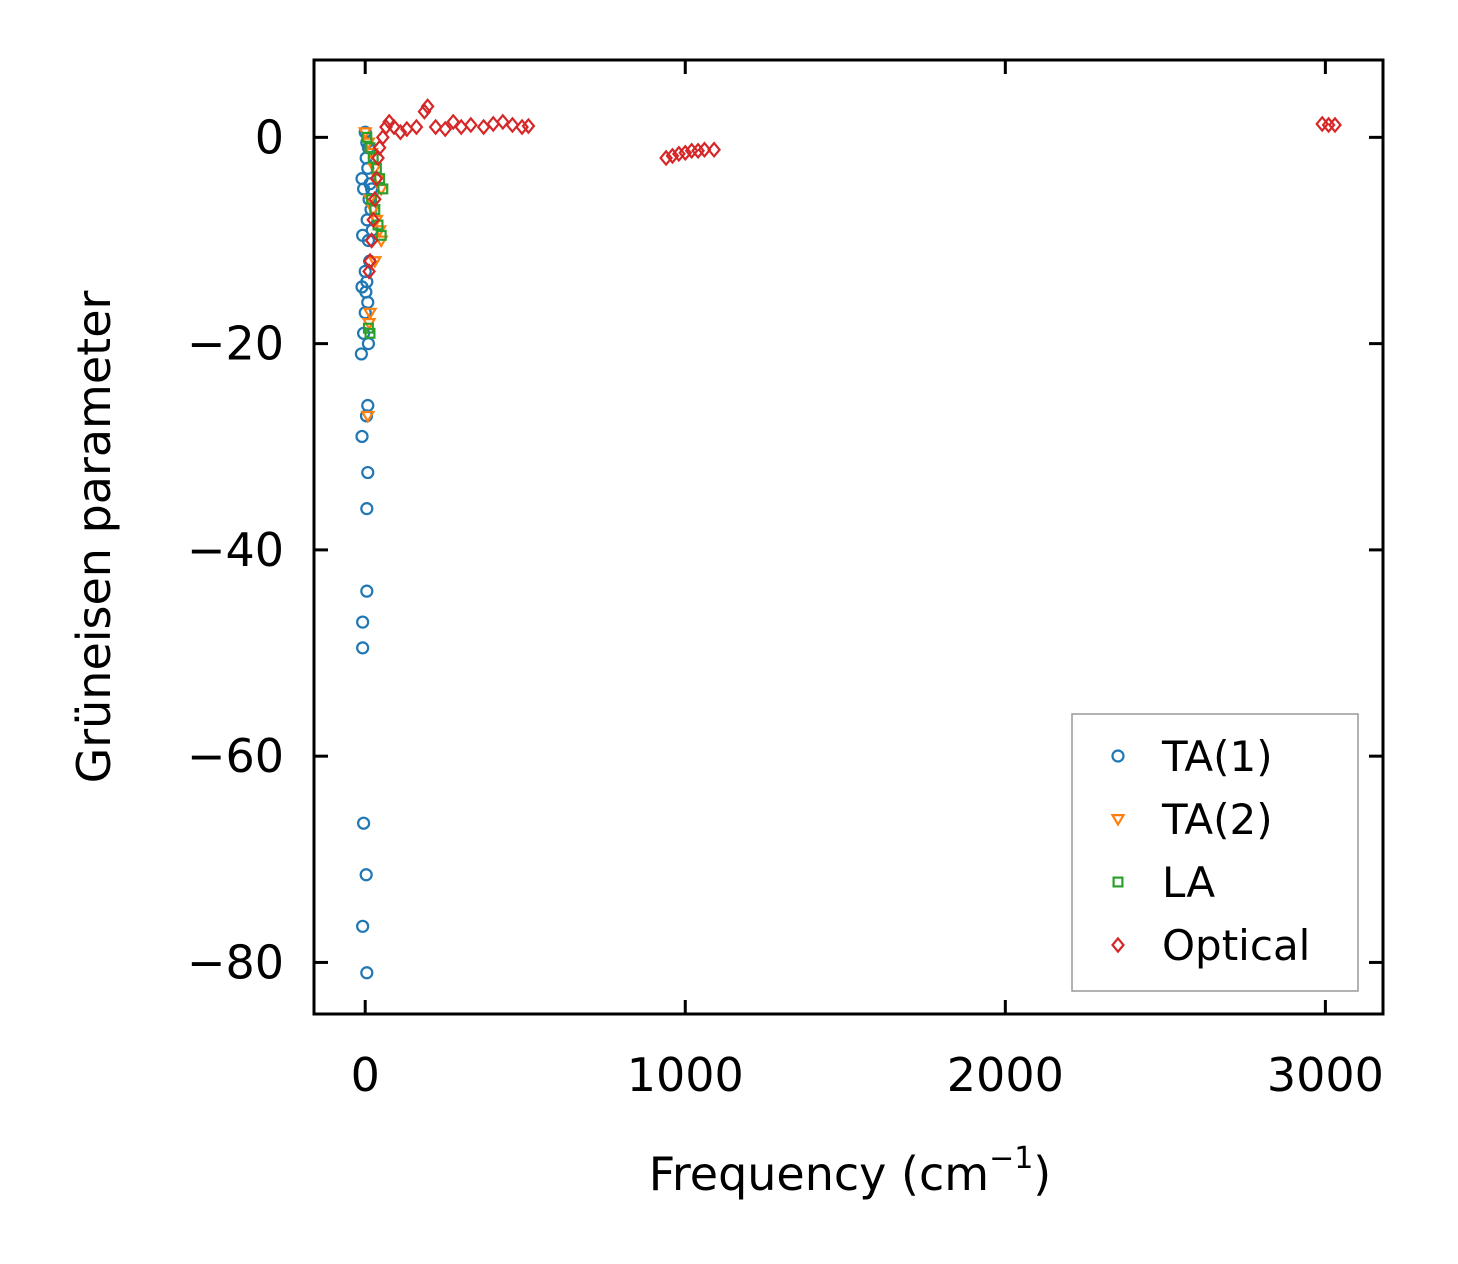 The width and height of the screenshot is (1458, 1264). Describe the element at coordinates (1011, 1158) in the screenshot. I see `x-axis-label-superscript: −1` at that location.